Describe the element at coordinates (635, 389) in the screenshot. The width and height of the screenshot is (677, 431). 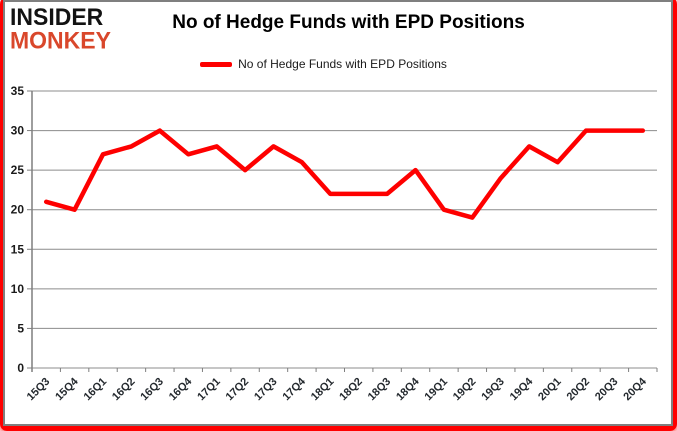
I see `x-tick-label: 20Q4` at that location.